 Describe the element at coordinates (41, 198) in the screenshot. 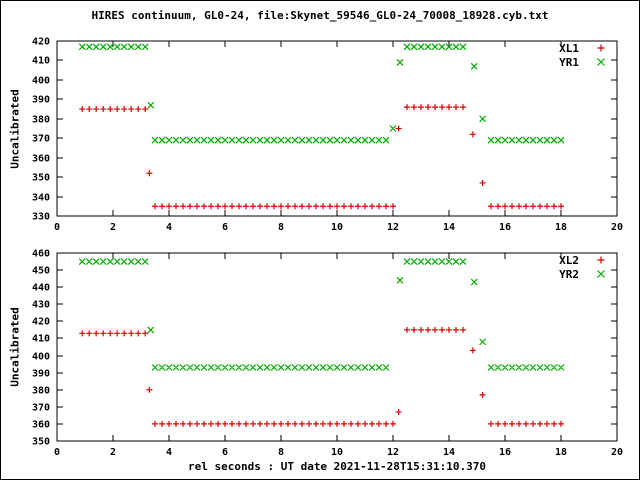

I see `y-tick-label: 340` at that location.